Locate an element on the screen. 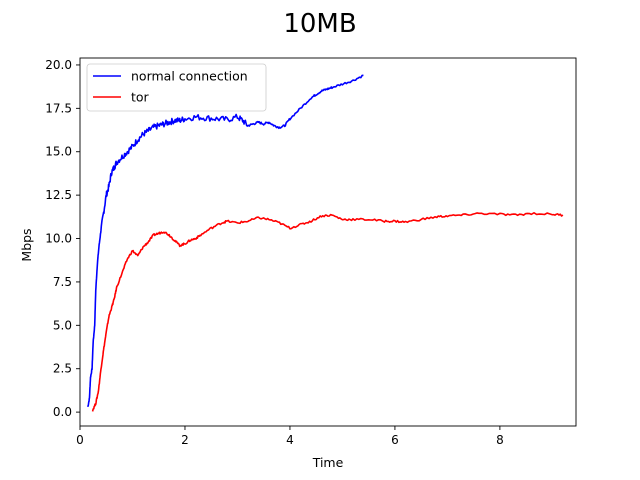 The width and height of the screenshot is (640, 480). y-axis-label: Mbps is located at coordinates (26, 244).